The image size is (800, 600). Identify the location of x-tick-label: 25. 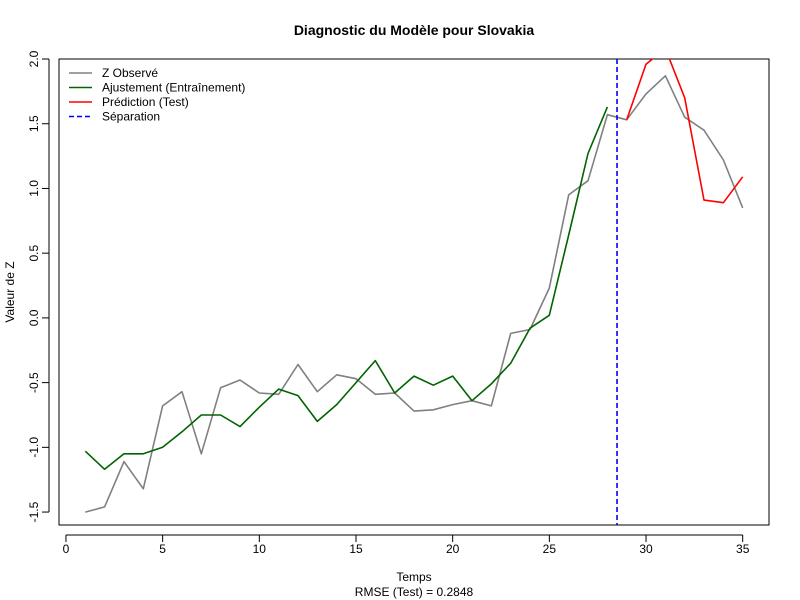
(550, 549).